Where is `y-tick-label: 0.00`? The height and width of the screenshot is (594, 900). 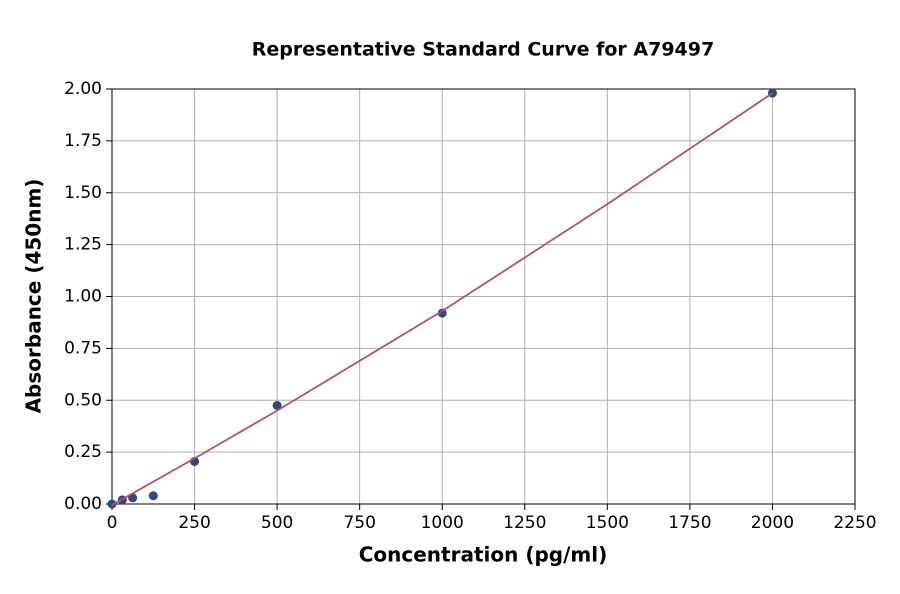 y-tick-label: 0.00 is located at coordinates (83, 504).